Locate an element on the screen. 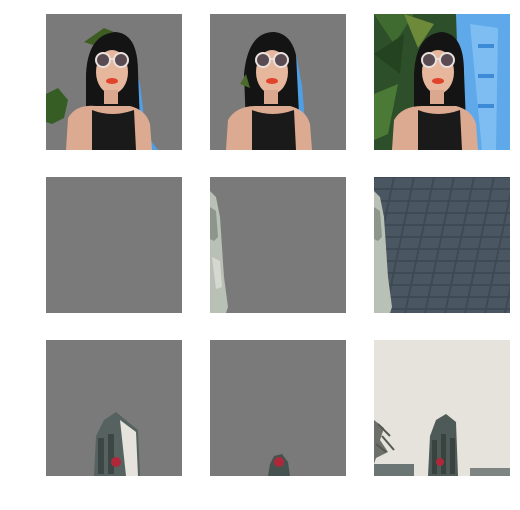  woman-masked-tight-image is located at coordinates (278, 82).